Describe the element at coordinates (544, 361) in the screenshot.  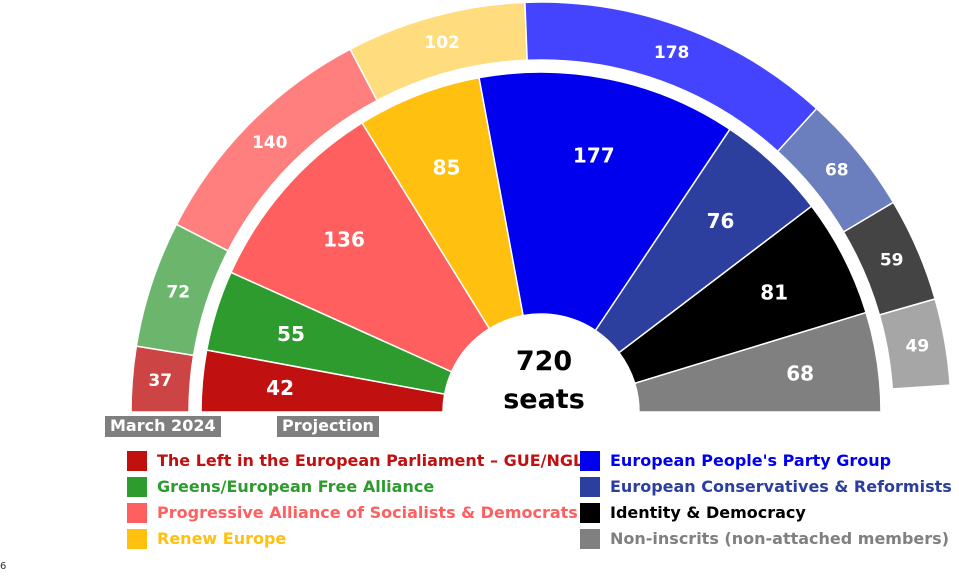
I see `total-seats-value: 720` at that location.